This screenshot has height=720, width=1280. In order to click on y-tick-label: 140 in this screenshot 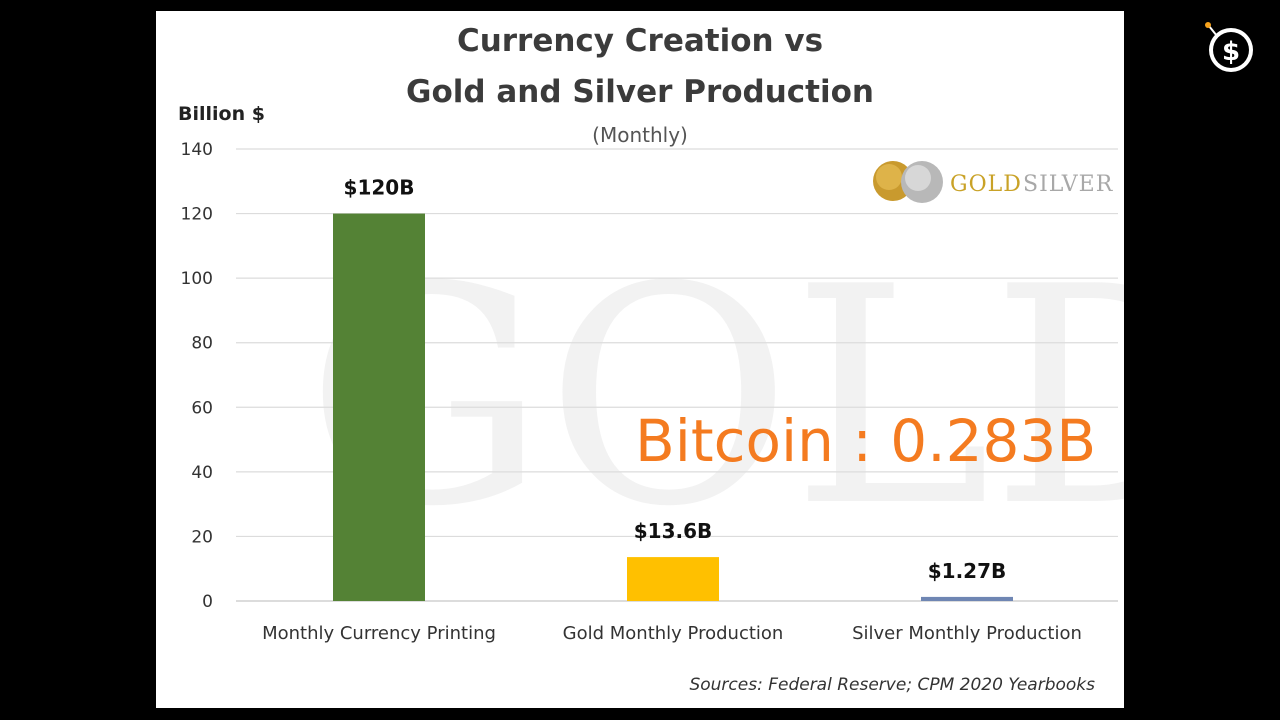, I will do `click(197, 150)`.